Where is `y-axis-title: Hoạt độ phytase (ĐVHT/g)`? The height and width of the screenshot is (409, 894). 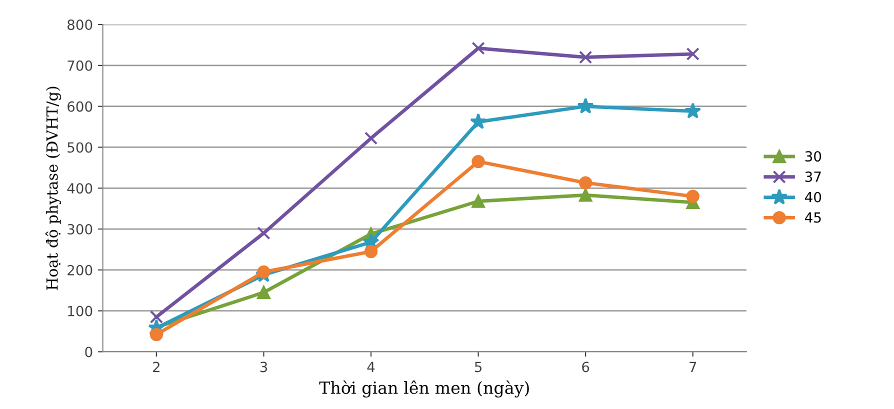 y-axis-title: Hoạt độ phytase (ĐVHT/g) is located at coordinates (53, 188).